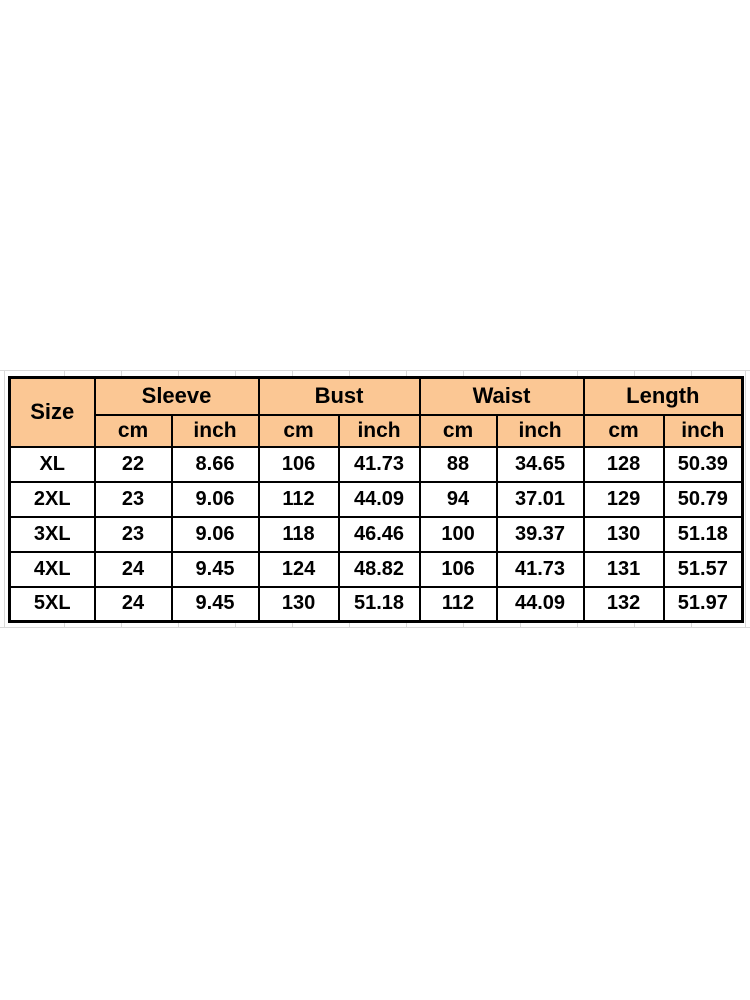 This screenshot has width=750, height=1000. Describe the element at coordinates (4, 499) in the screenshot. I see `spreadsheet-gridline-left` at that location.